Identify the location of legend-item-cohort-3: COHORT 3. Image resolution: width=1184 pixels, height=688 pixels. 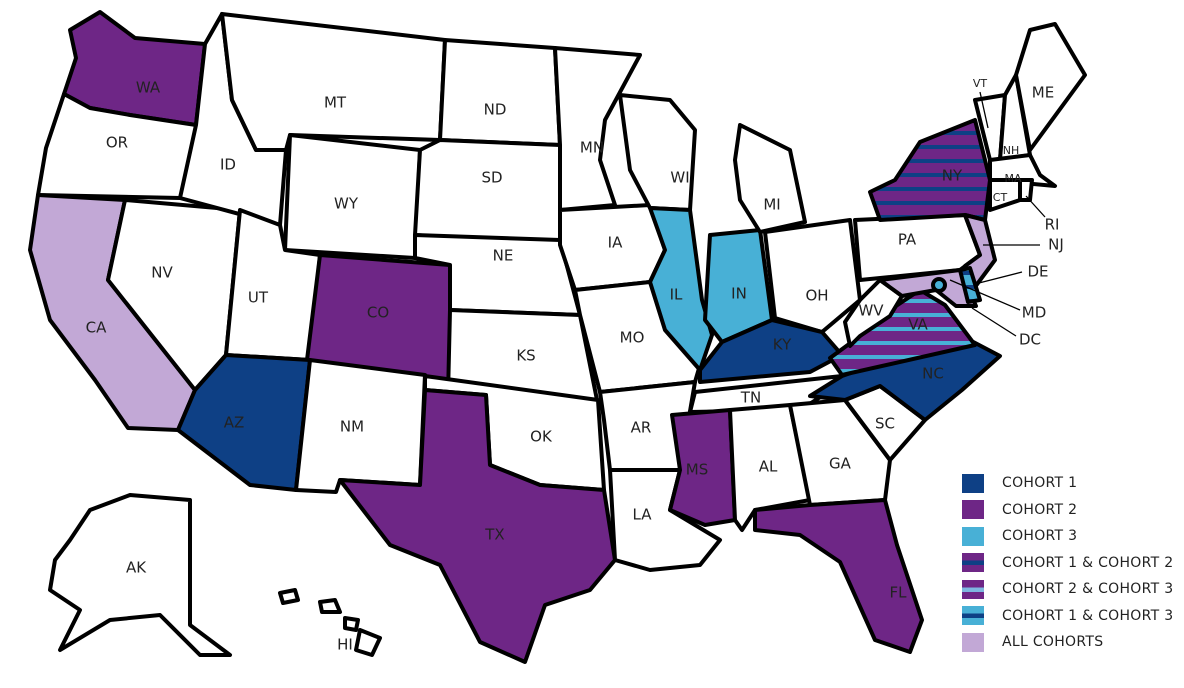
(1067, 536).